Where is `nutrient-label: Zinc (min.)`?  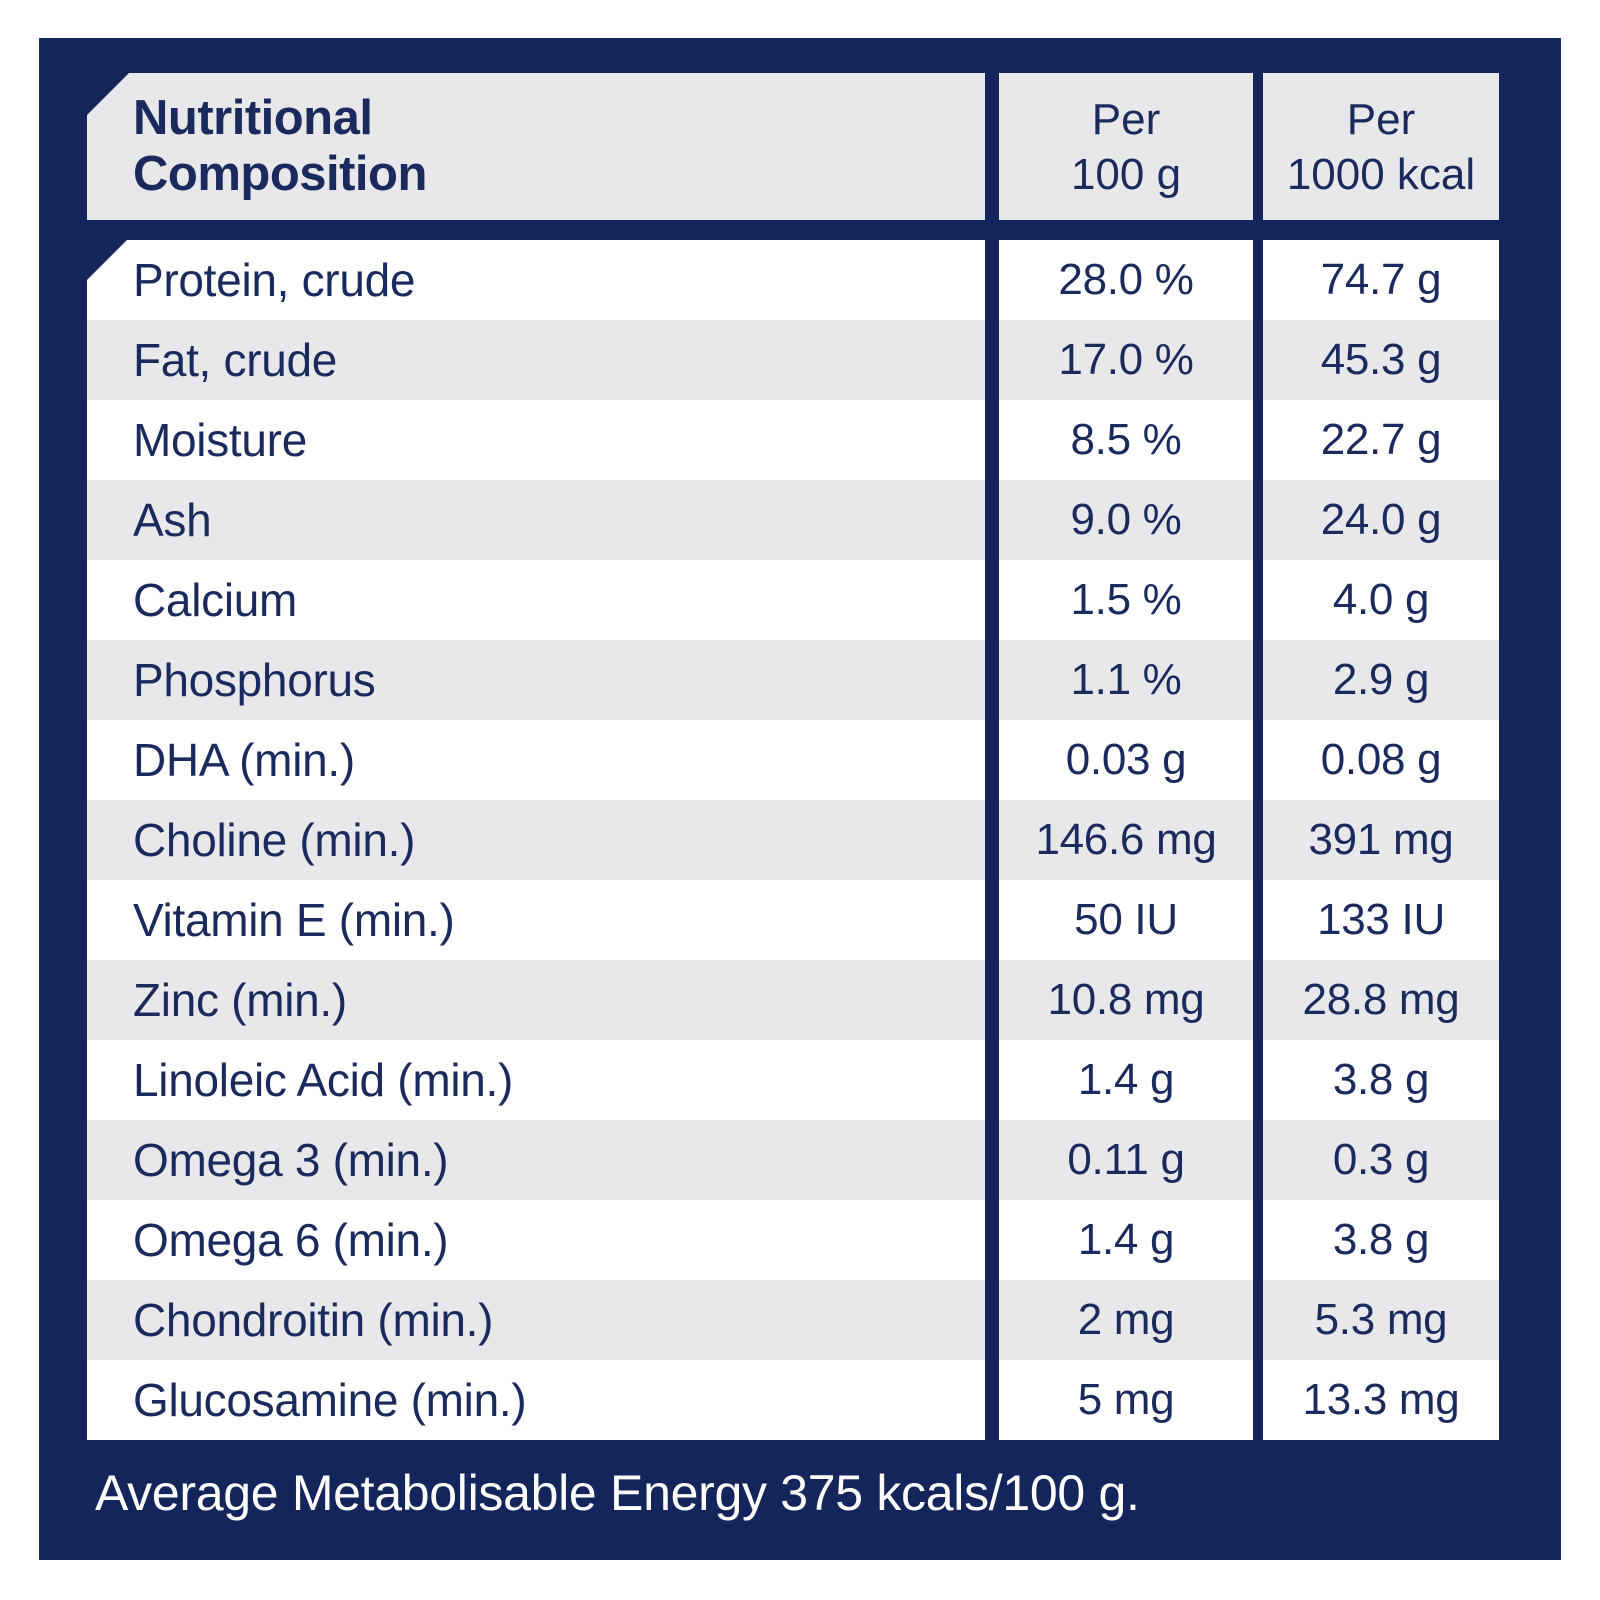 nutrient-label: Zinc (min.) is located at coordinates (536, 1000).